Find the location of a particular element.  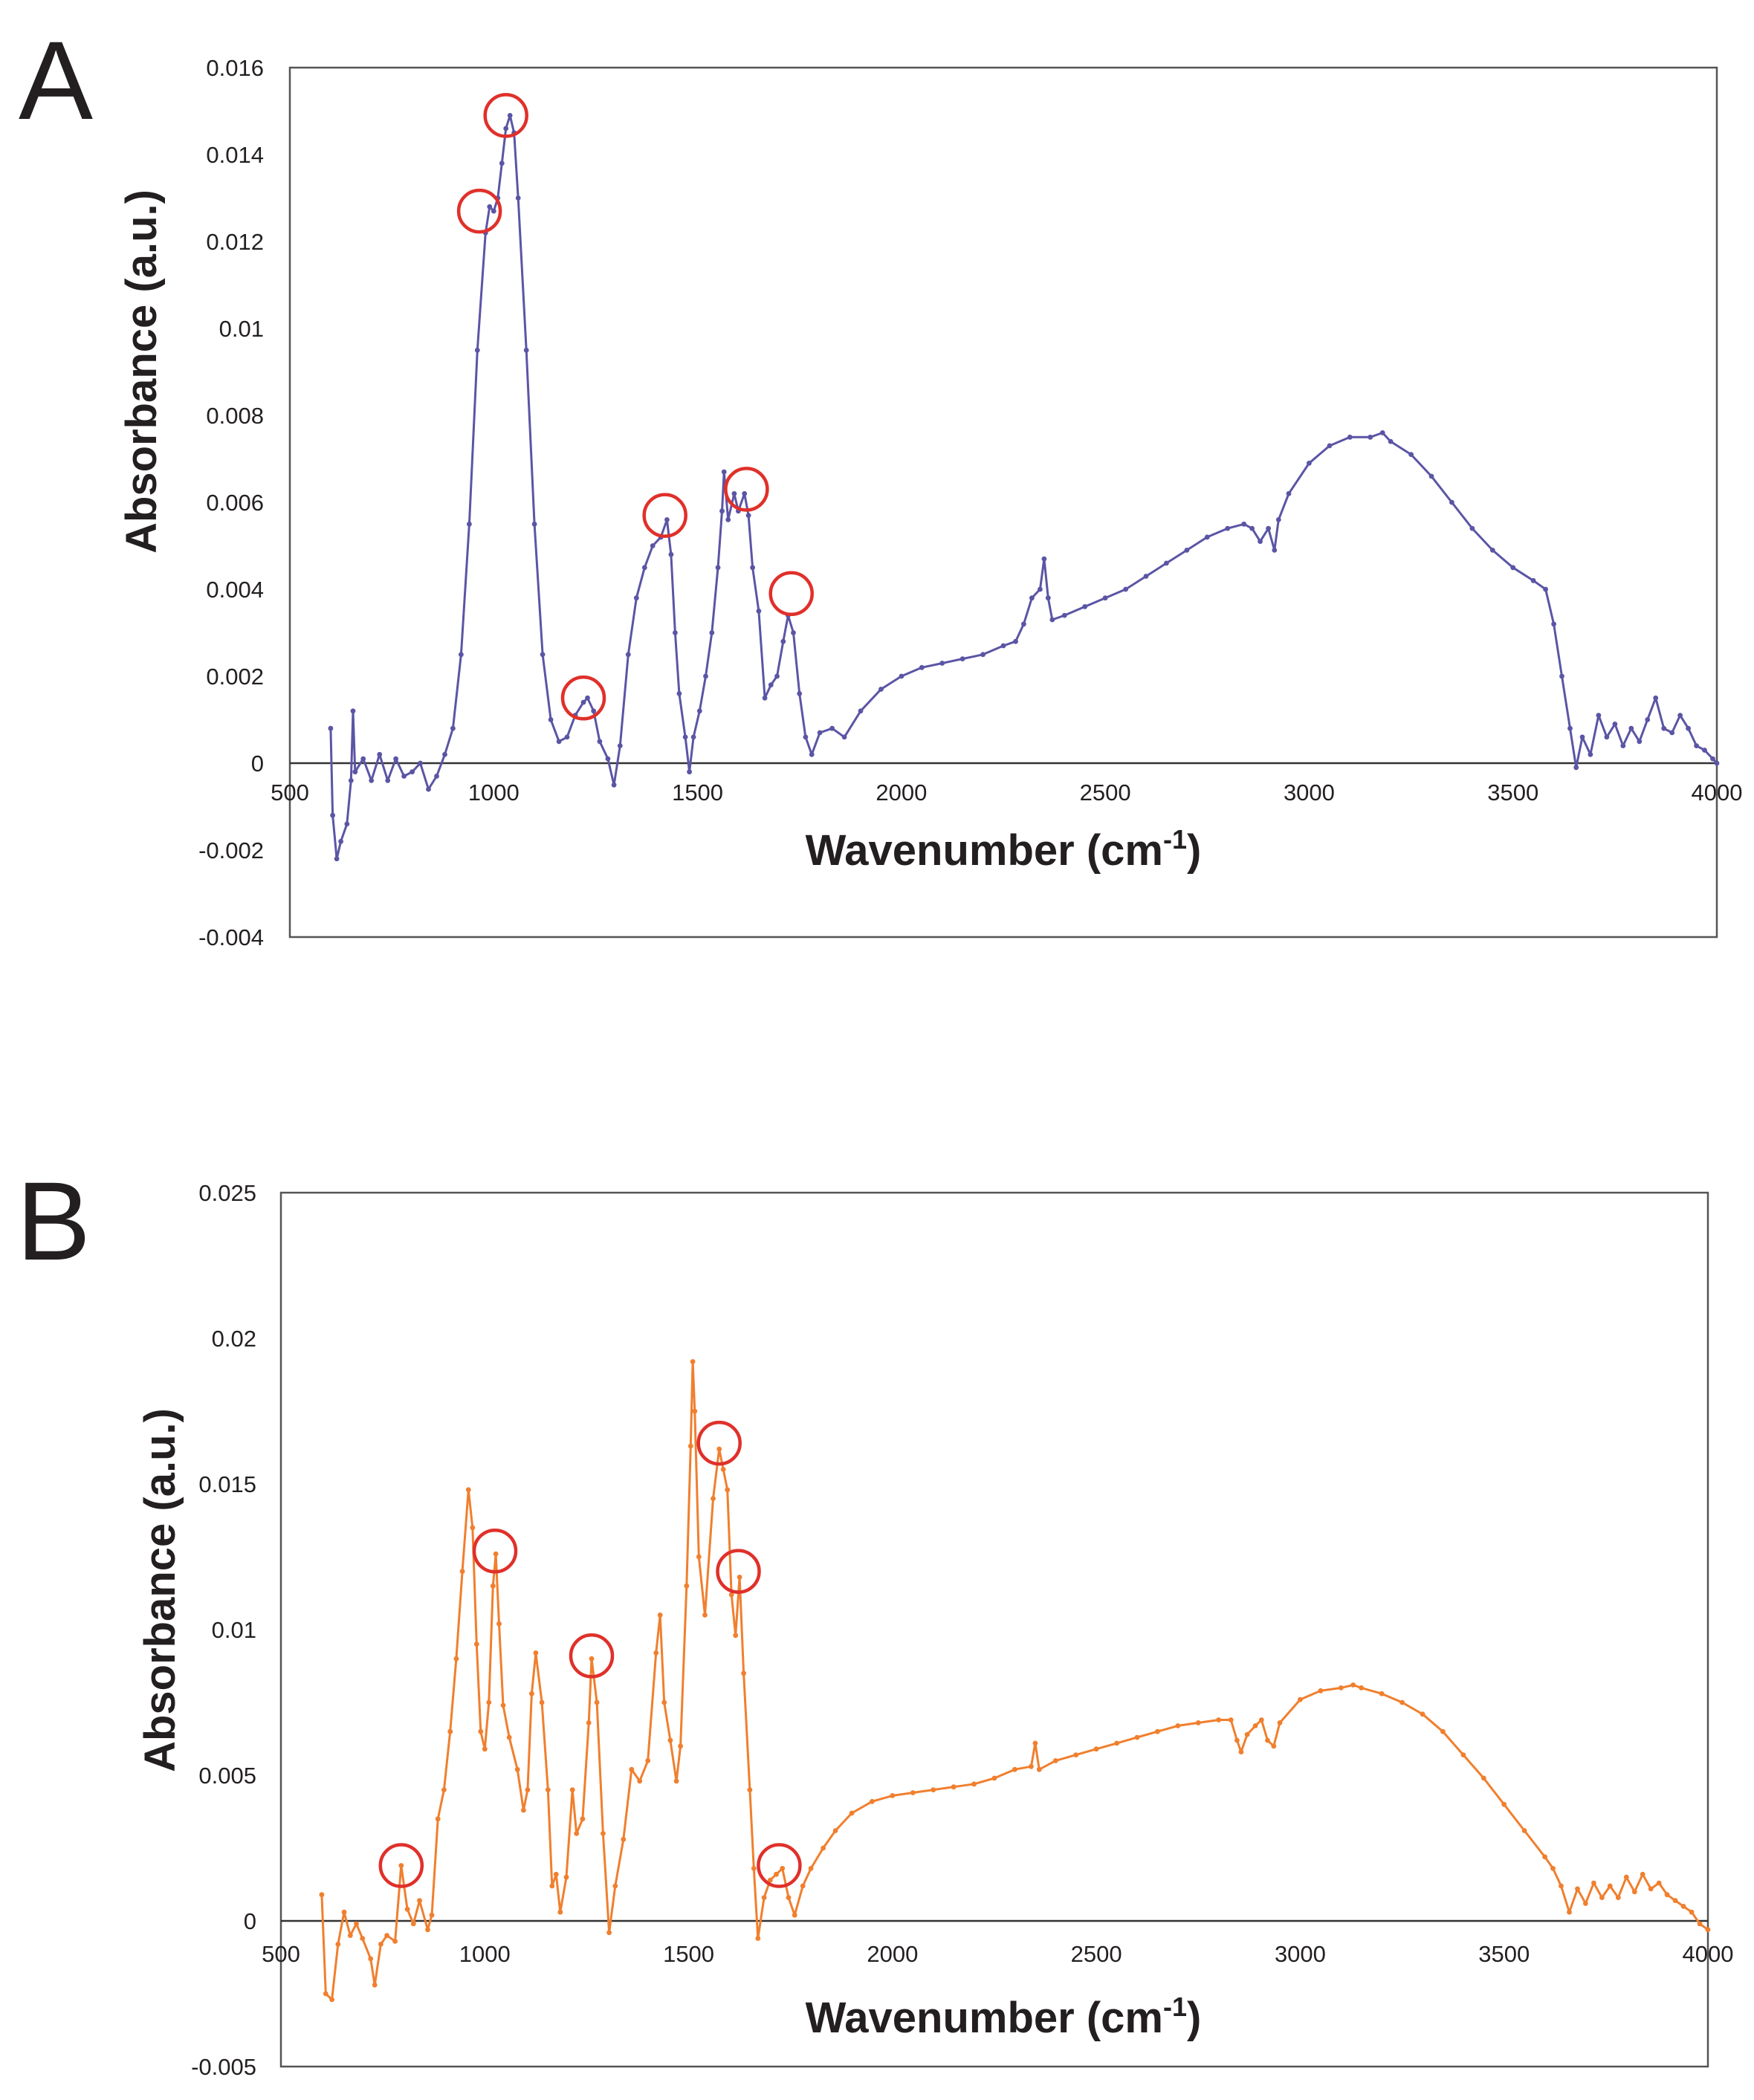

panel-a-x-axis-title: Wavenumber (cm-1) is located at coordinates (1004, 849).